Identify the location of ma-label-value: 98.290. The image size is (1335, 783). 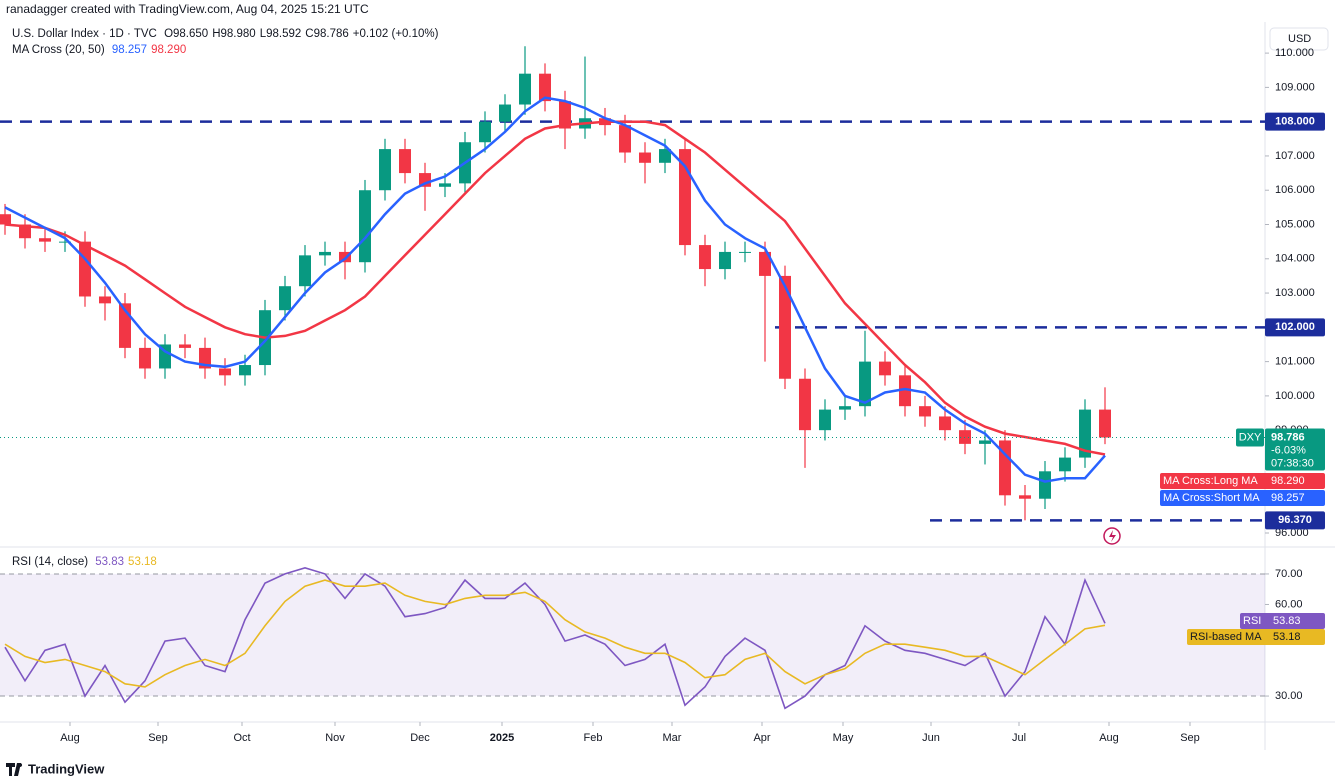
(1288, 481).